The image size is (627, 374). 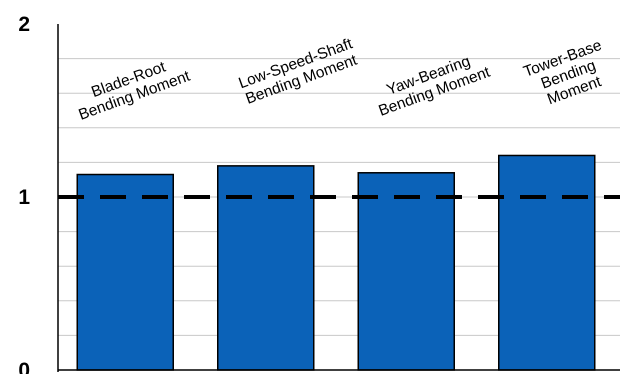 What do you see at coordinates (24, 366) in the screenshot?
I see `y-tick-label: 0` at bounding box center [24, 366].